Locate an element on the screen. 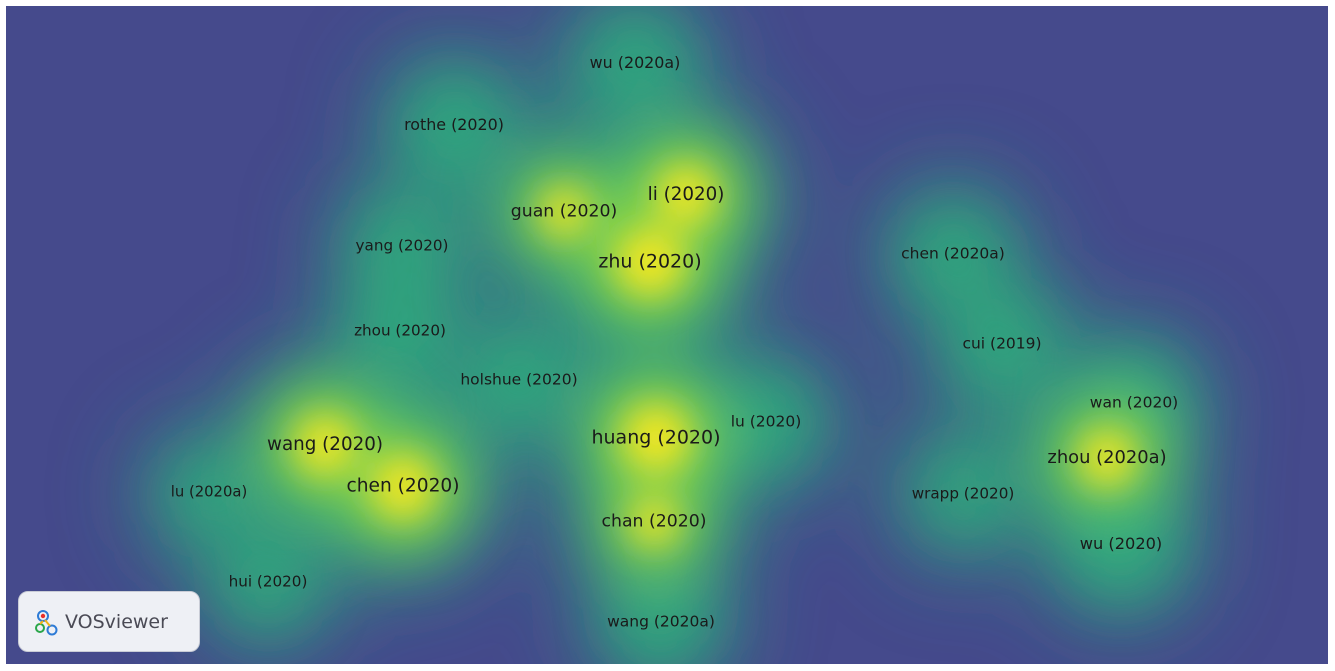 This screenshot has width=1335, height=671. node-label-wu-2020: wu (2020) is located at coordinates (1121, 543).